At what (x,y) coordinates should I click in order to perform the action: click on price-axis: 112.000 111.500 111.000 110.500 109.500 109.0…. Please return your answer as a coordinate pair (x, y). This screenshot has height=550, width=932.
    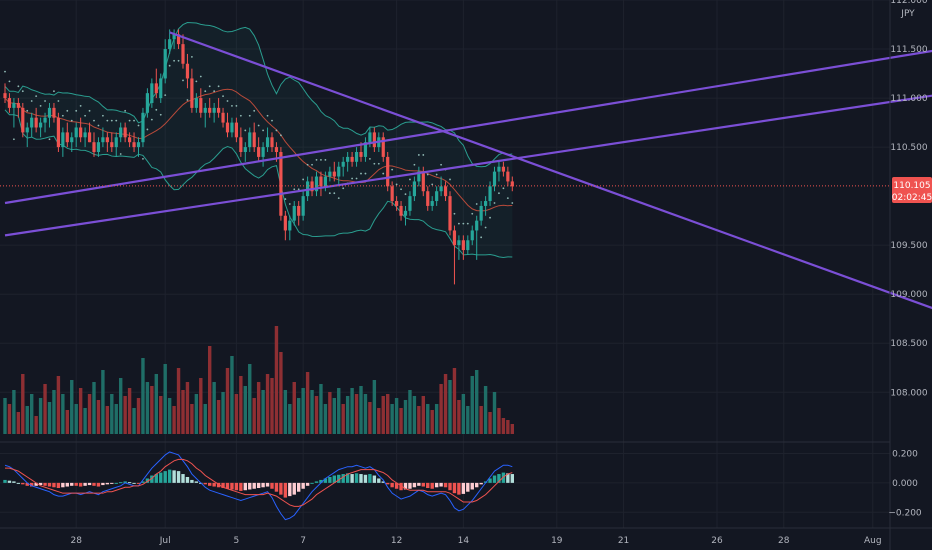
    Looking at the image, I should click on (908, 199).